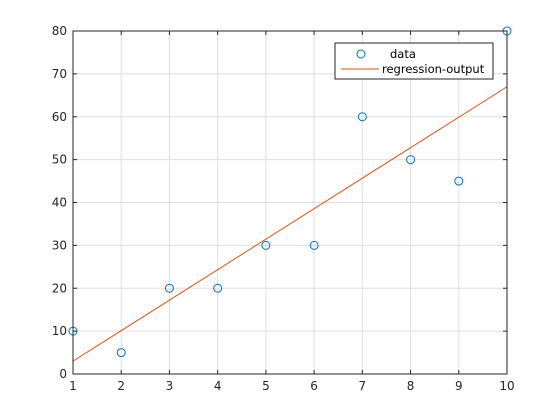 This screenshot has height=420, width=560. What do you see at coordinates (459, 386) in the screenshot?
I see `x-tick-label: 9` at bounding box center [459, 386].